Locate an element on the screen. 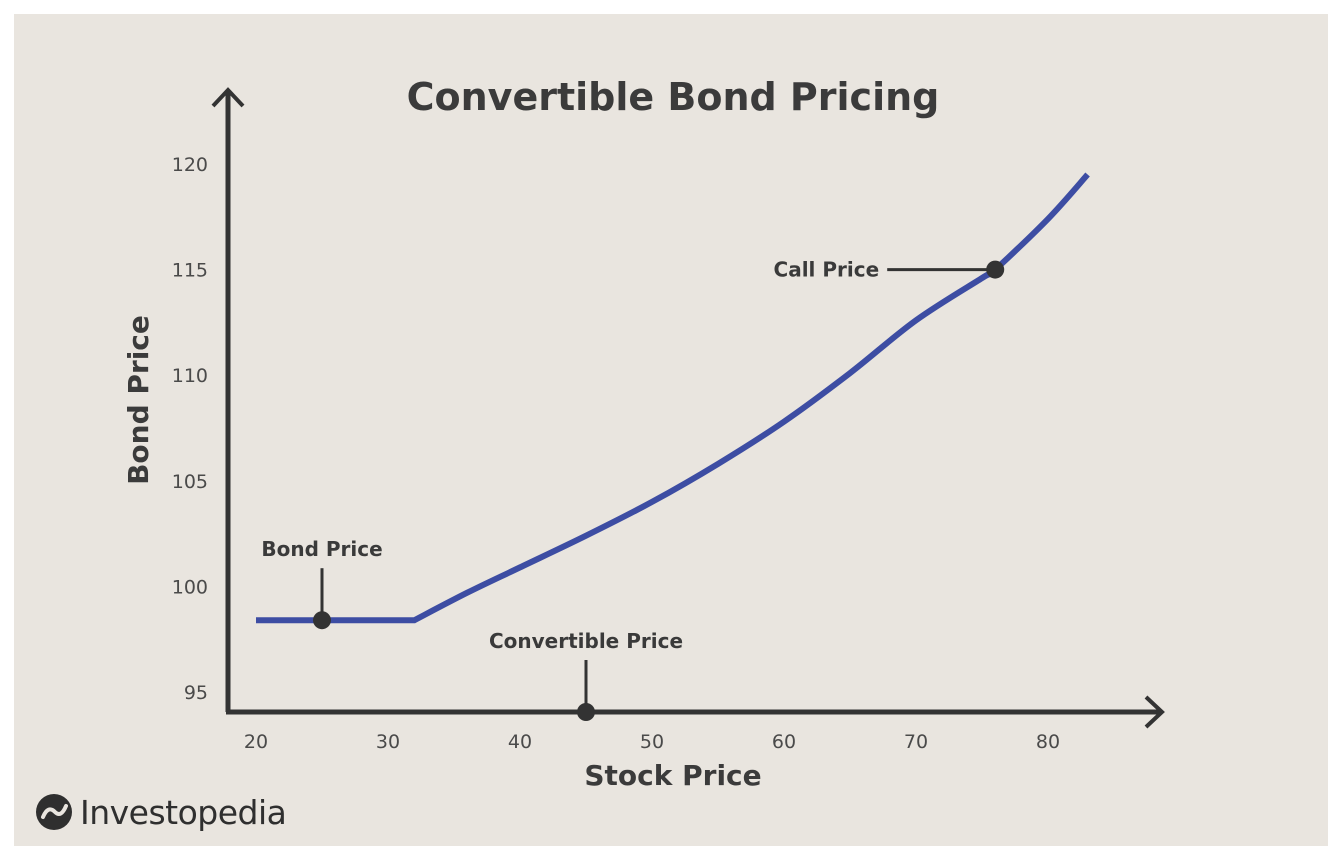 The height and width of the screenshot is (862, 1342). x-tick-labels: 20 30 40 50 60 70 80 is located at coordinates (652, 742).